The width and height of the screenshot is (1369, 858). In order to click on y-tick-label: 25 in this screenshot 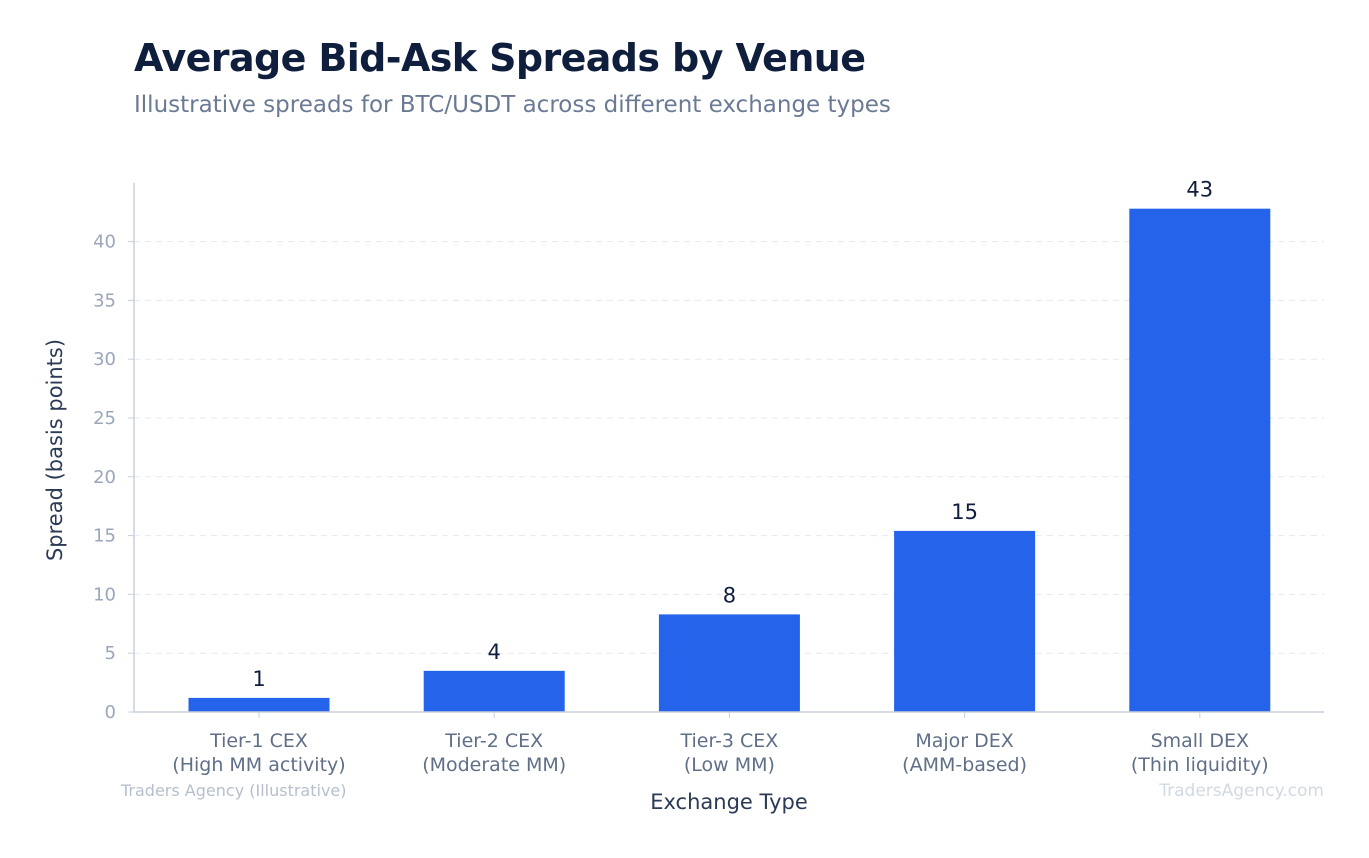, I will do `click(104, 418)`.